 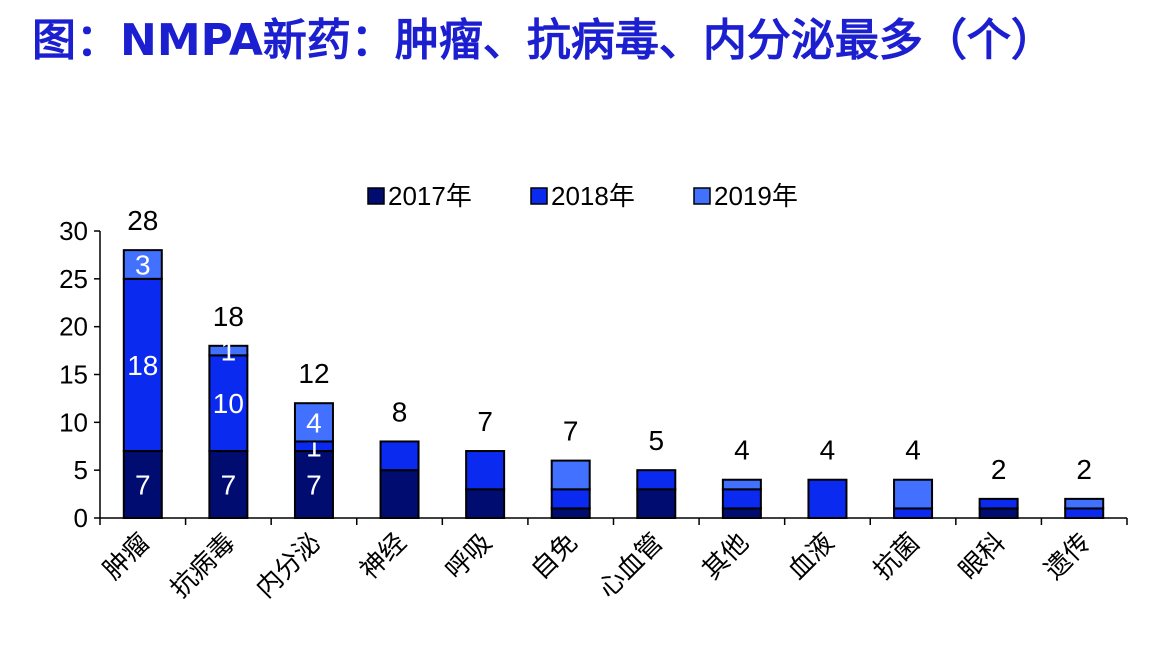 I want to click on y-tick-label: 25, so click(x=73, y=279).